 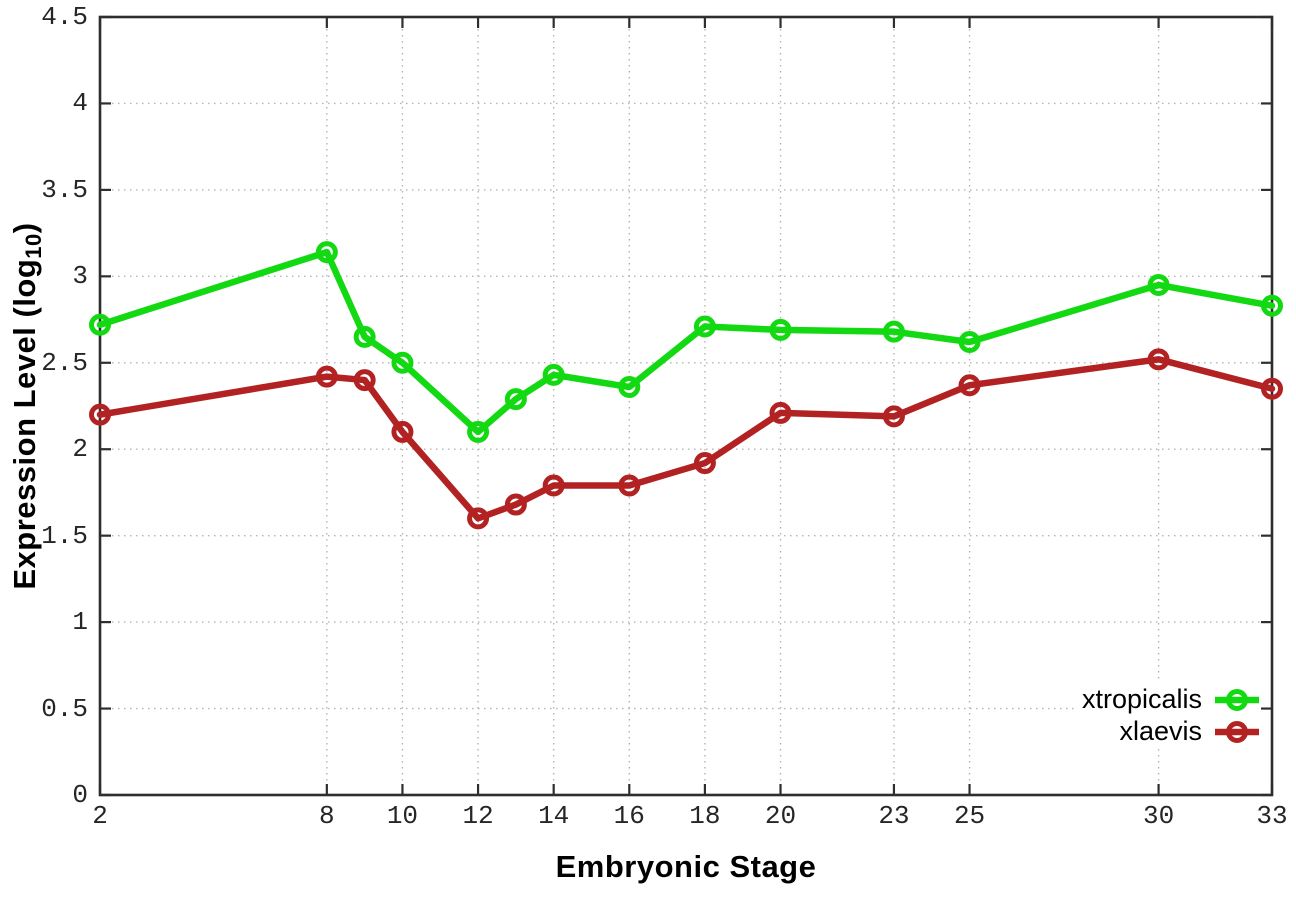 I want to click on x-tick-label: 2, so click(x=100, y=816).